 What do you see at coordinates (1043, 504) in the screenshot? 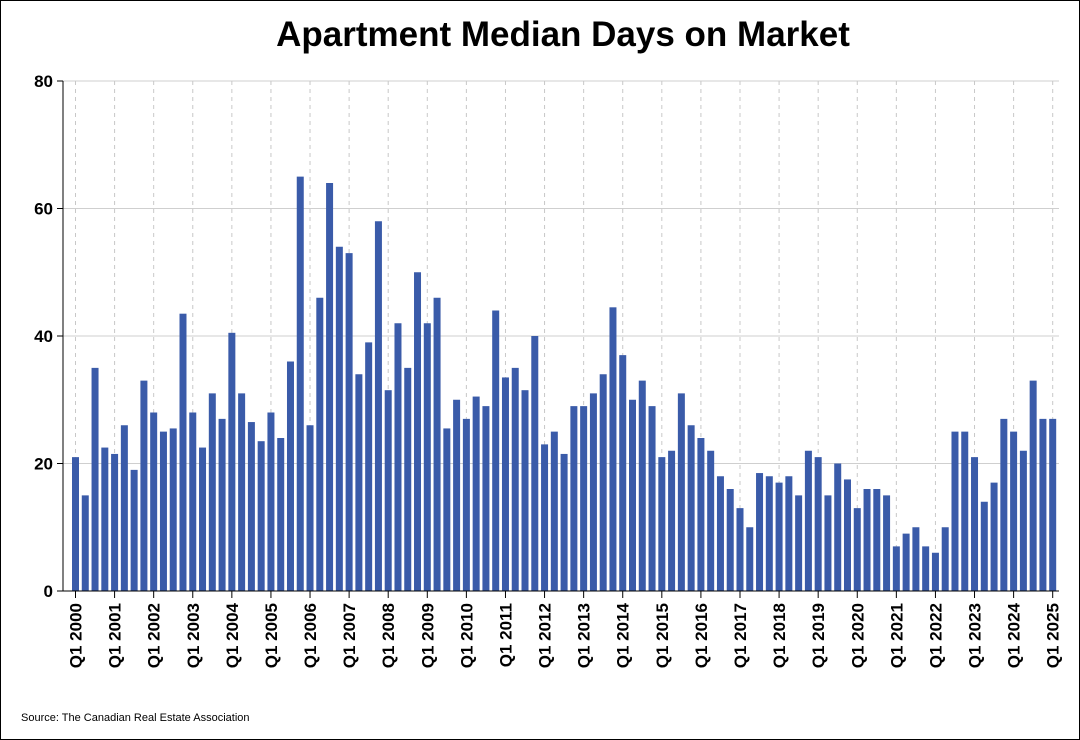
I see `bar-q4-2024` at bounding box center [1043, 504].